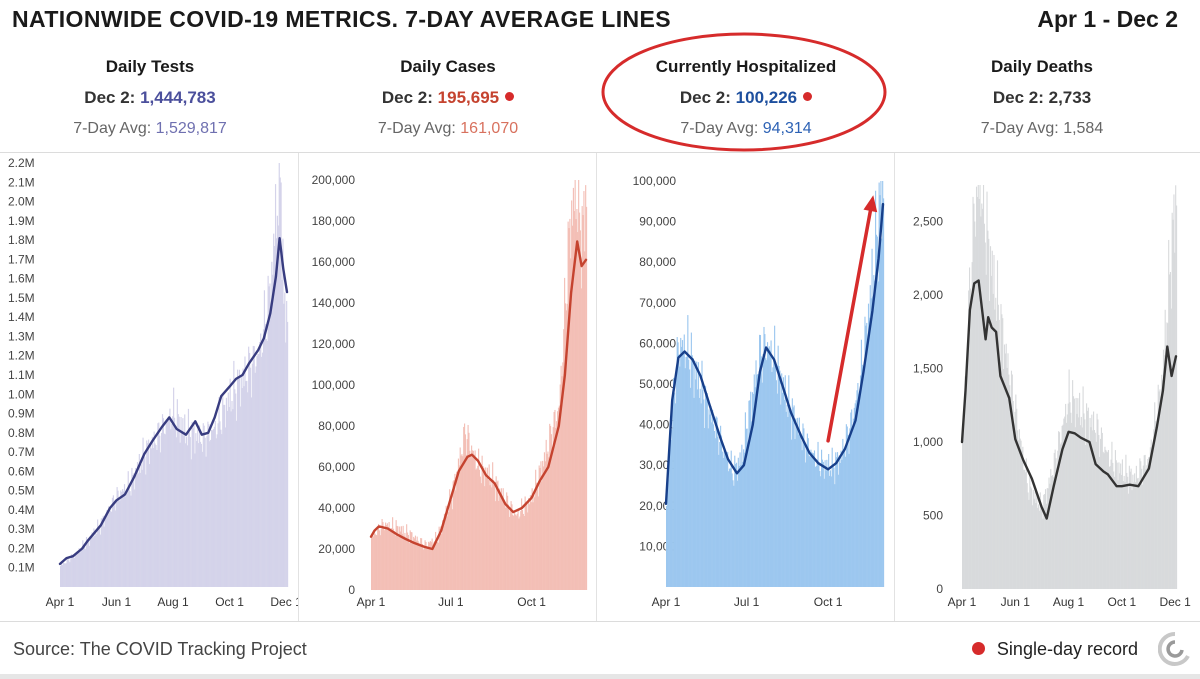 This screenshot has width=1200, height=679. I want to click on y-tick-label: 100,000, so click(655, 181).